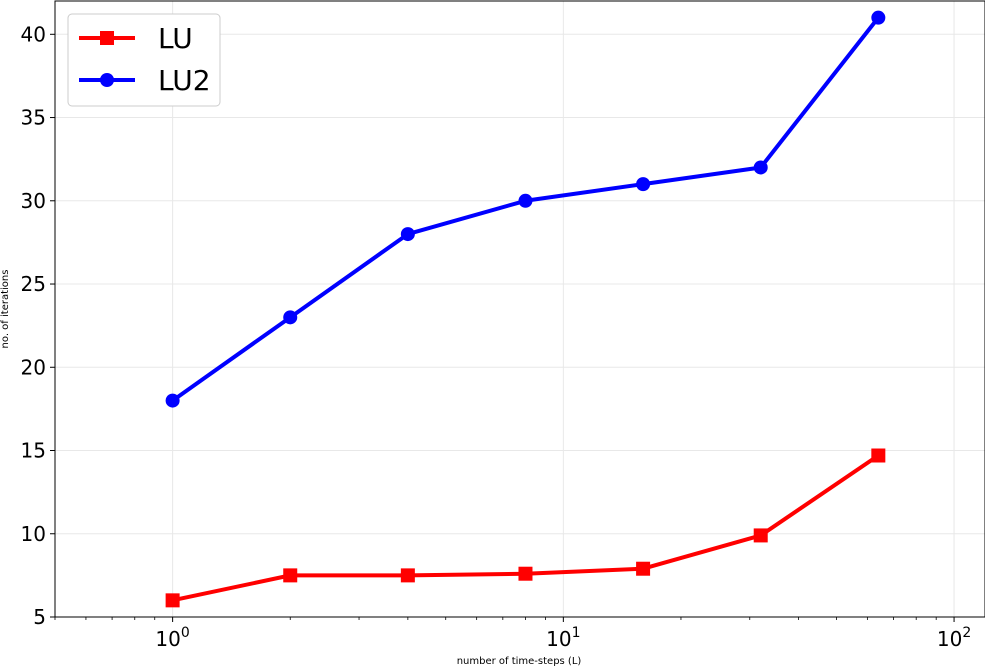 This screenshot has height=668, width=985. Describe the element at coordinates (145, 80) in the screenshot. I see `legend-item-LU2: LU2` at that location.